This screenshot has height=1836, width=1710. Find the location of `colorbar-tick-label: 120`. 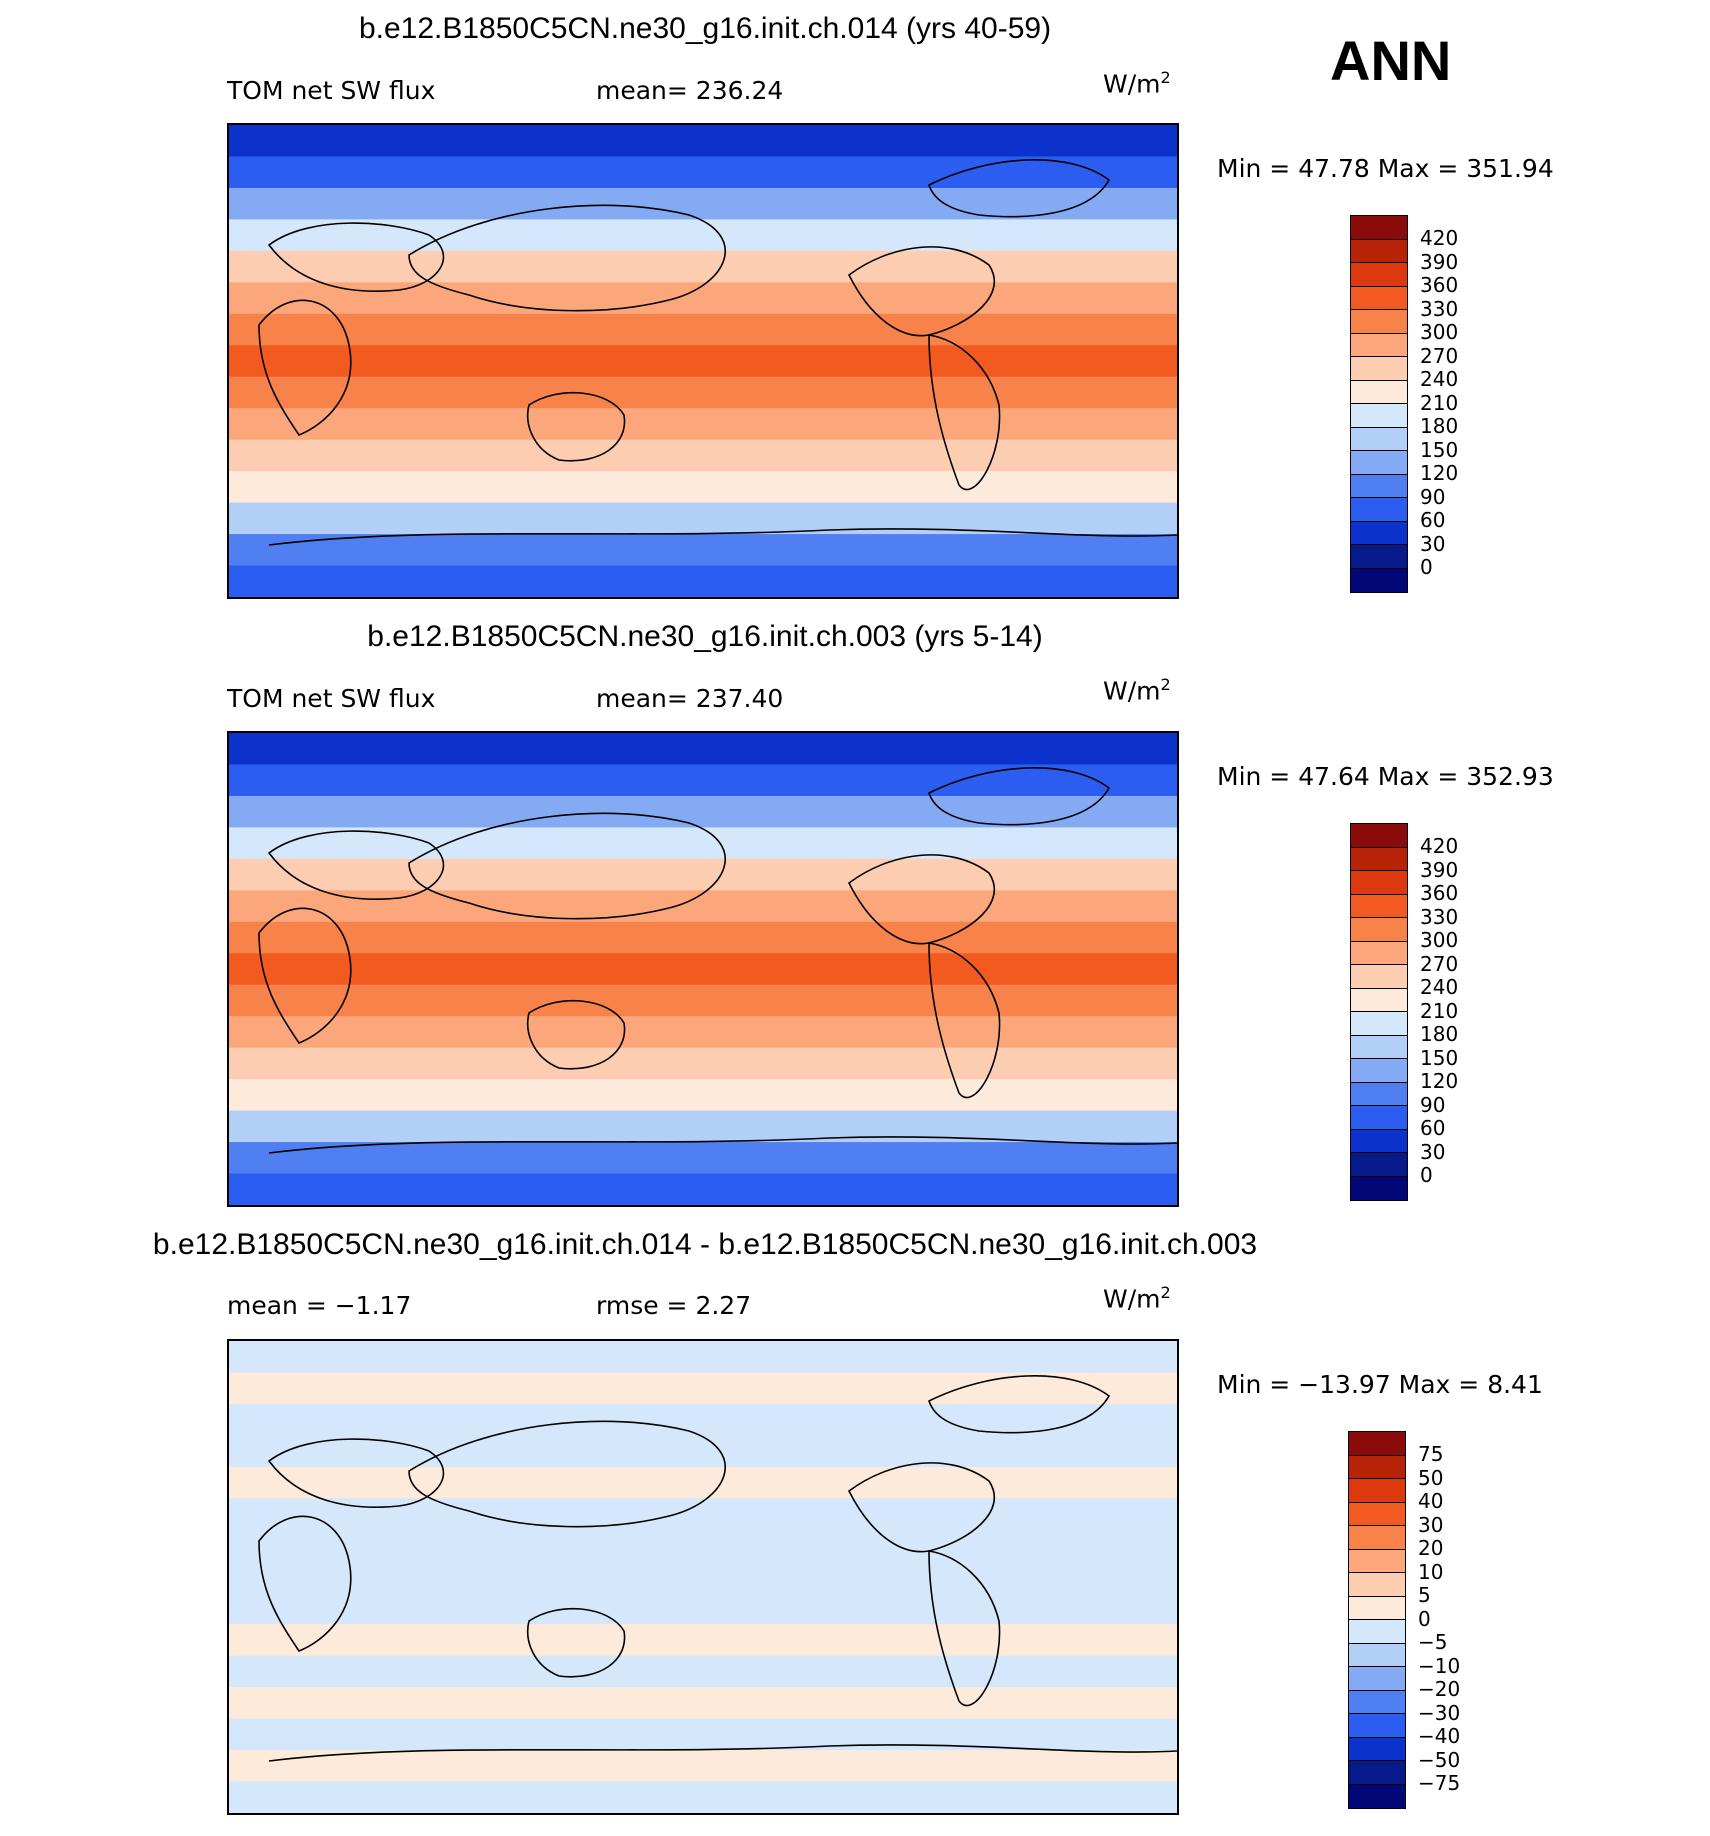

colorbar-tick-label: 120 is located at coordinates (1439, 473).